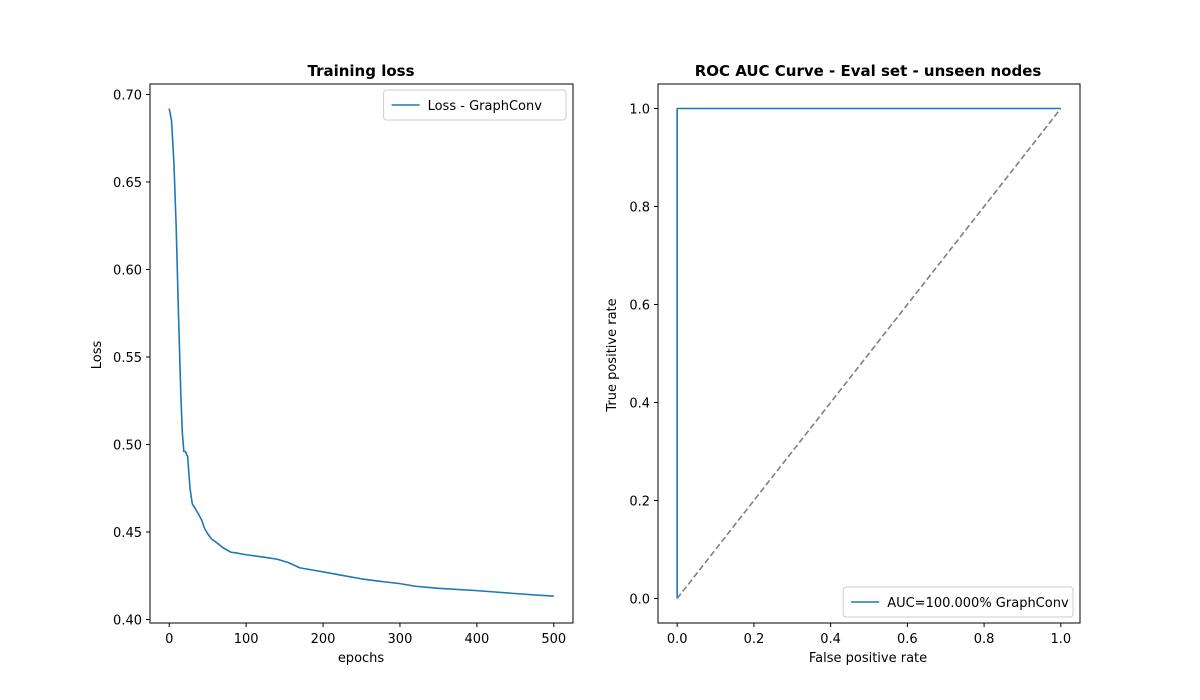 The width and height of the screenshot is (1200, 700). I want to click on y-tick-label: 0.4, so click(639, 404).